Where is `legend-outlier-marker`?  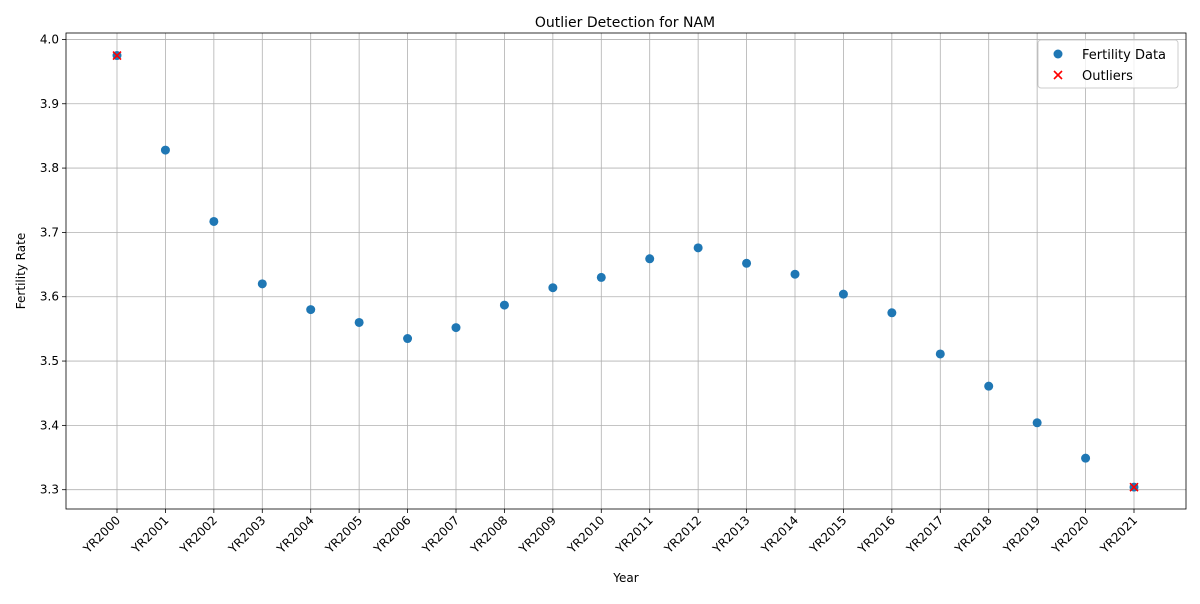
legend-outlier-marker is located at coordinates (1058, 75).